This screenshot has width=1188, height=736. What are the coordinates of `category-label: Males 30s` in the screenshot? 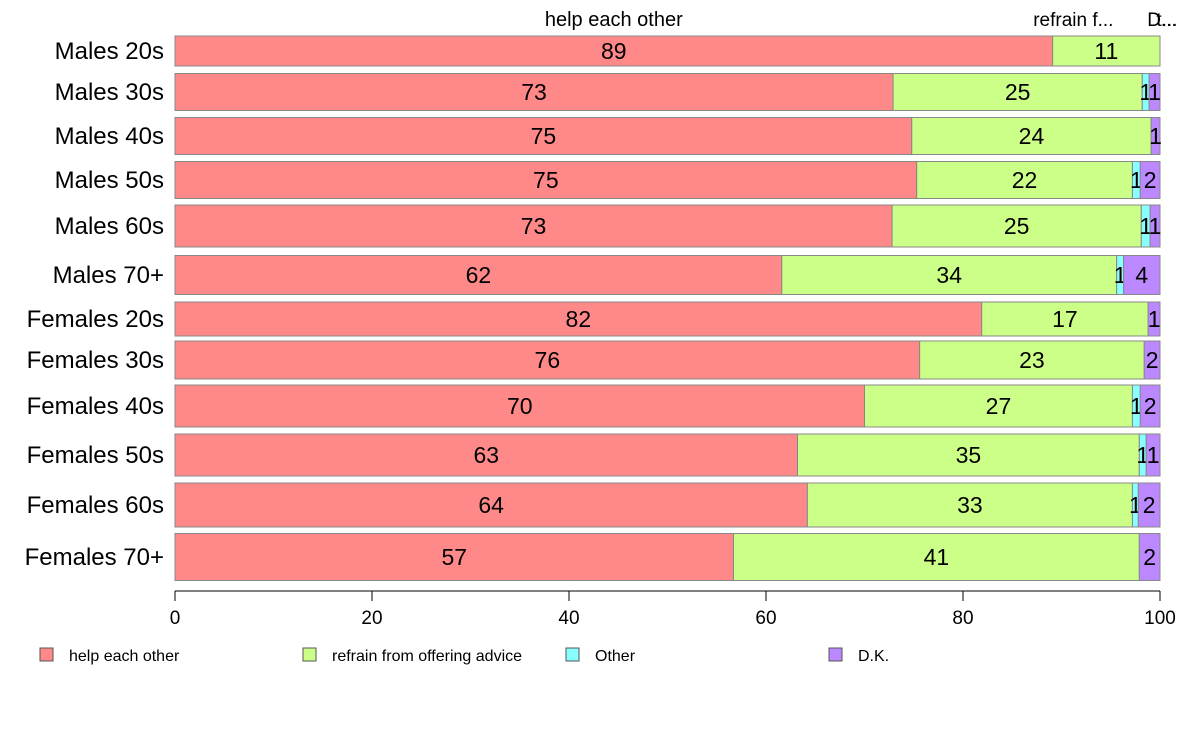 It's located at (109, 92).